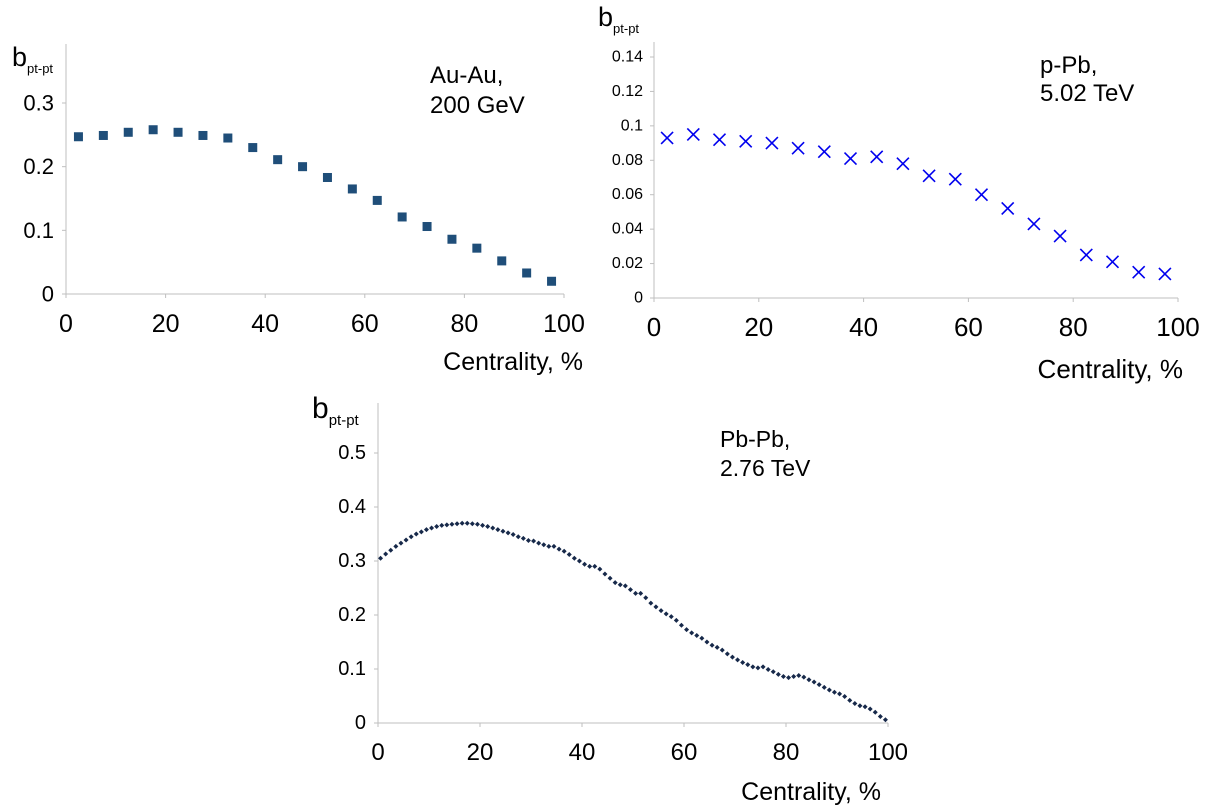 The image size is (1220, 805). What do you see at coordinates (38, 166) in the screenshot?
I see `y-tick-label: 0.2` at bounding box center [38, 166].